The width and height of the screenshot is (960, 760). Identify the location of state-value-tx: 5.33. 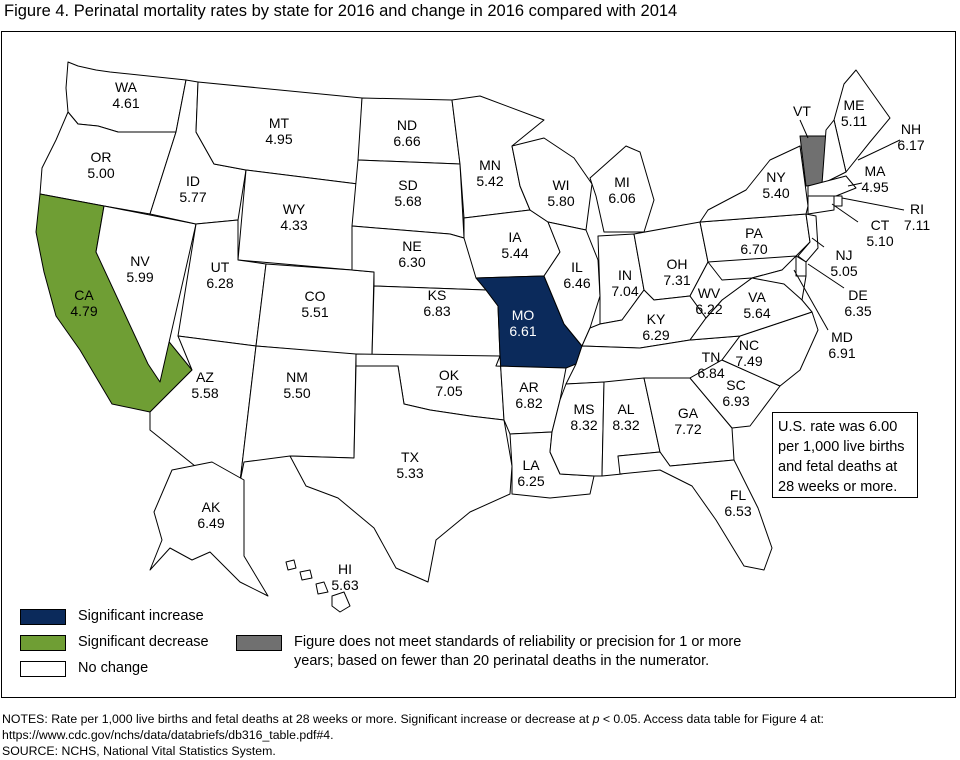
(409, 473).